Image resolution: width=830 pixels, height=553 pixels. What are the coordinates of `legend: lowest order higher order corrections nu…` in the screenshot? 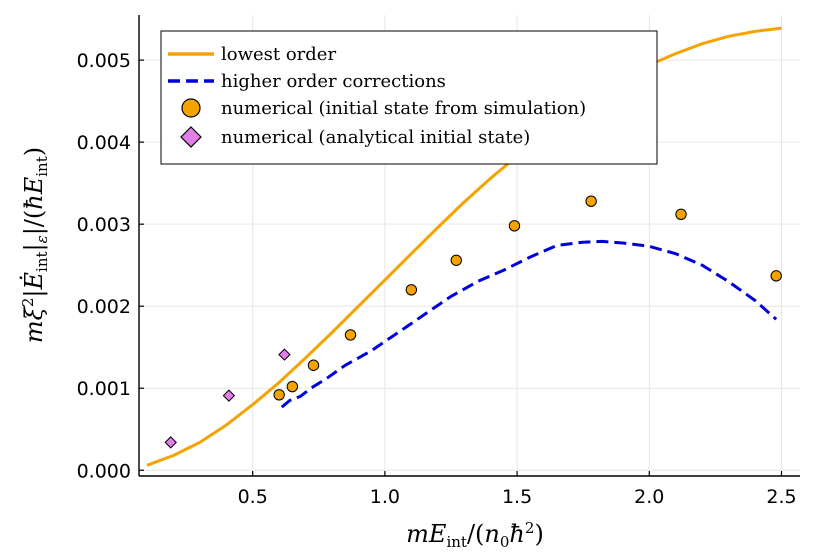 It's located at (409, 97).